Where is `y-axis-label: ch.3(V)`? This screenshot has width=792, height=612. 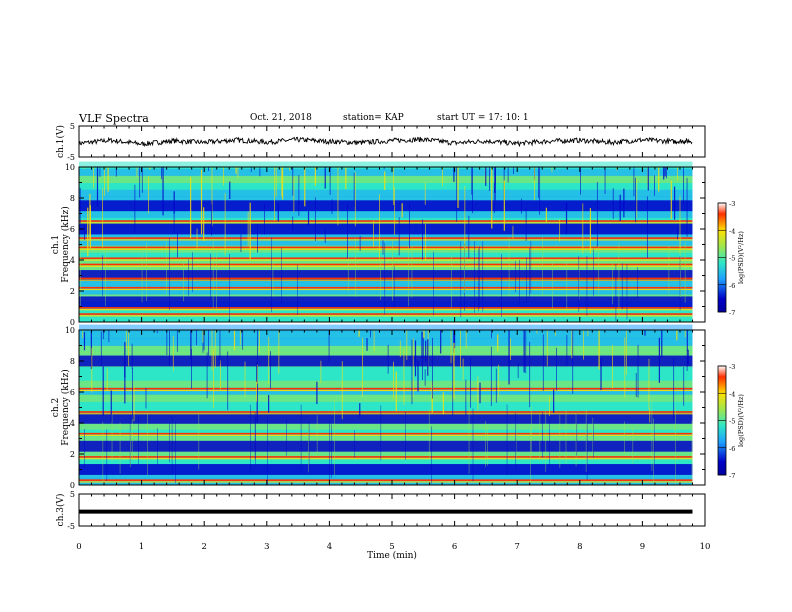
y-axis-label: ch.3(V) is located at coordinates (60, 510).